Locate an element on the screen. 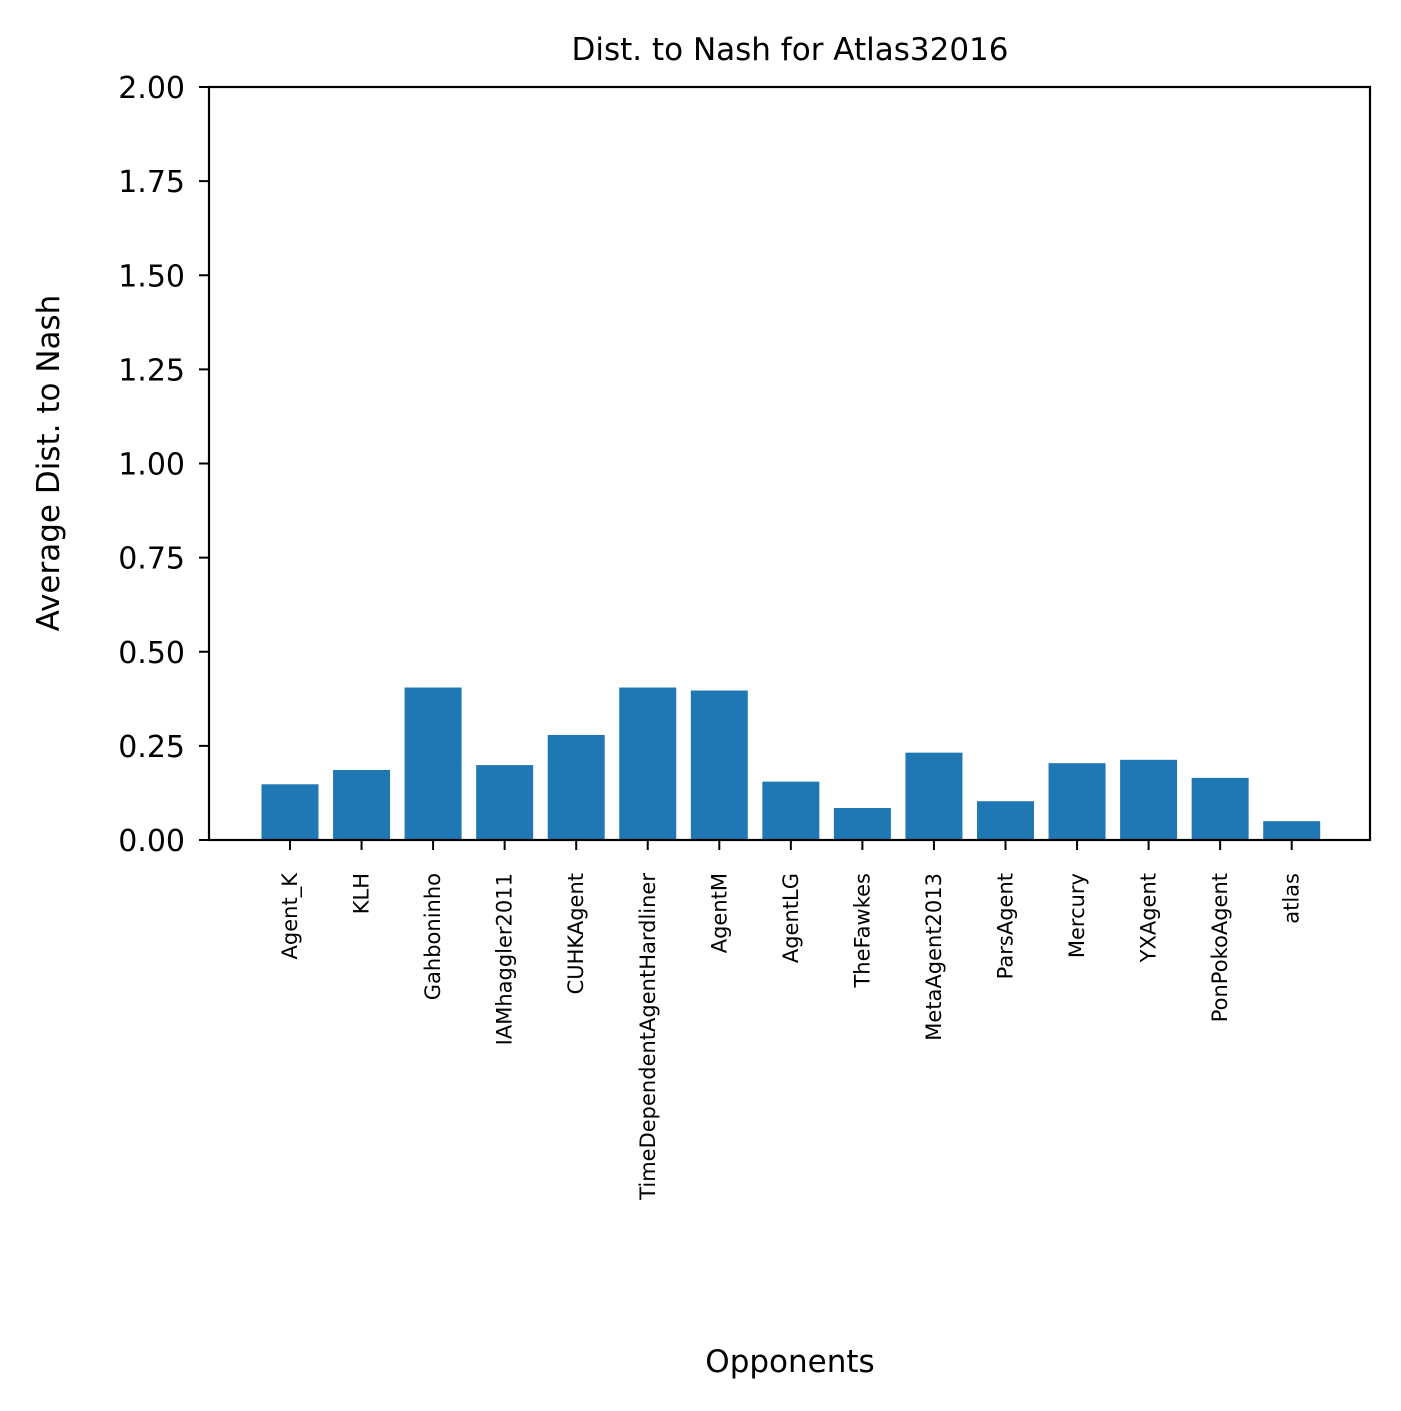 Image resolution: width=1401 pixels, height=1411 pixels. bar-AgentM is located at coordinates (719, 765).